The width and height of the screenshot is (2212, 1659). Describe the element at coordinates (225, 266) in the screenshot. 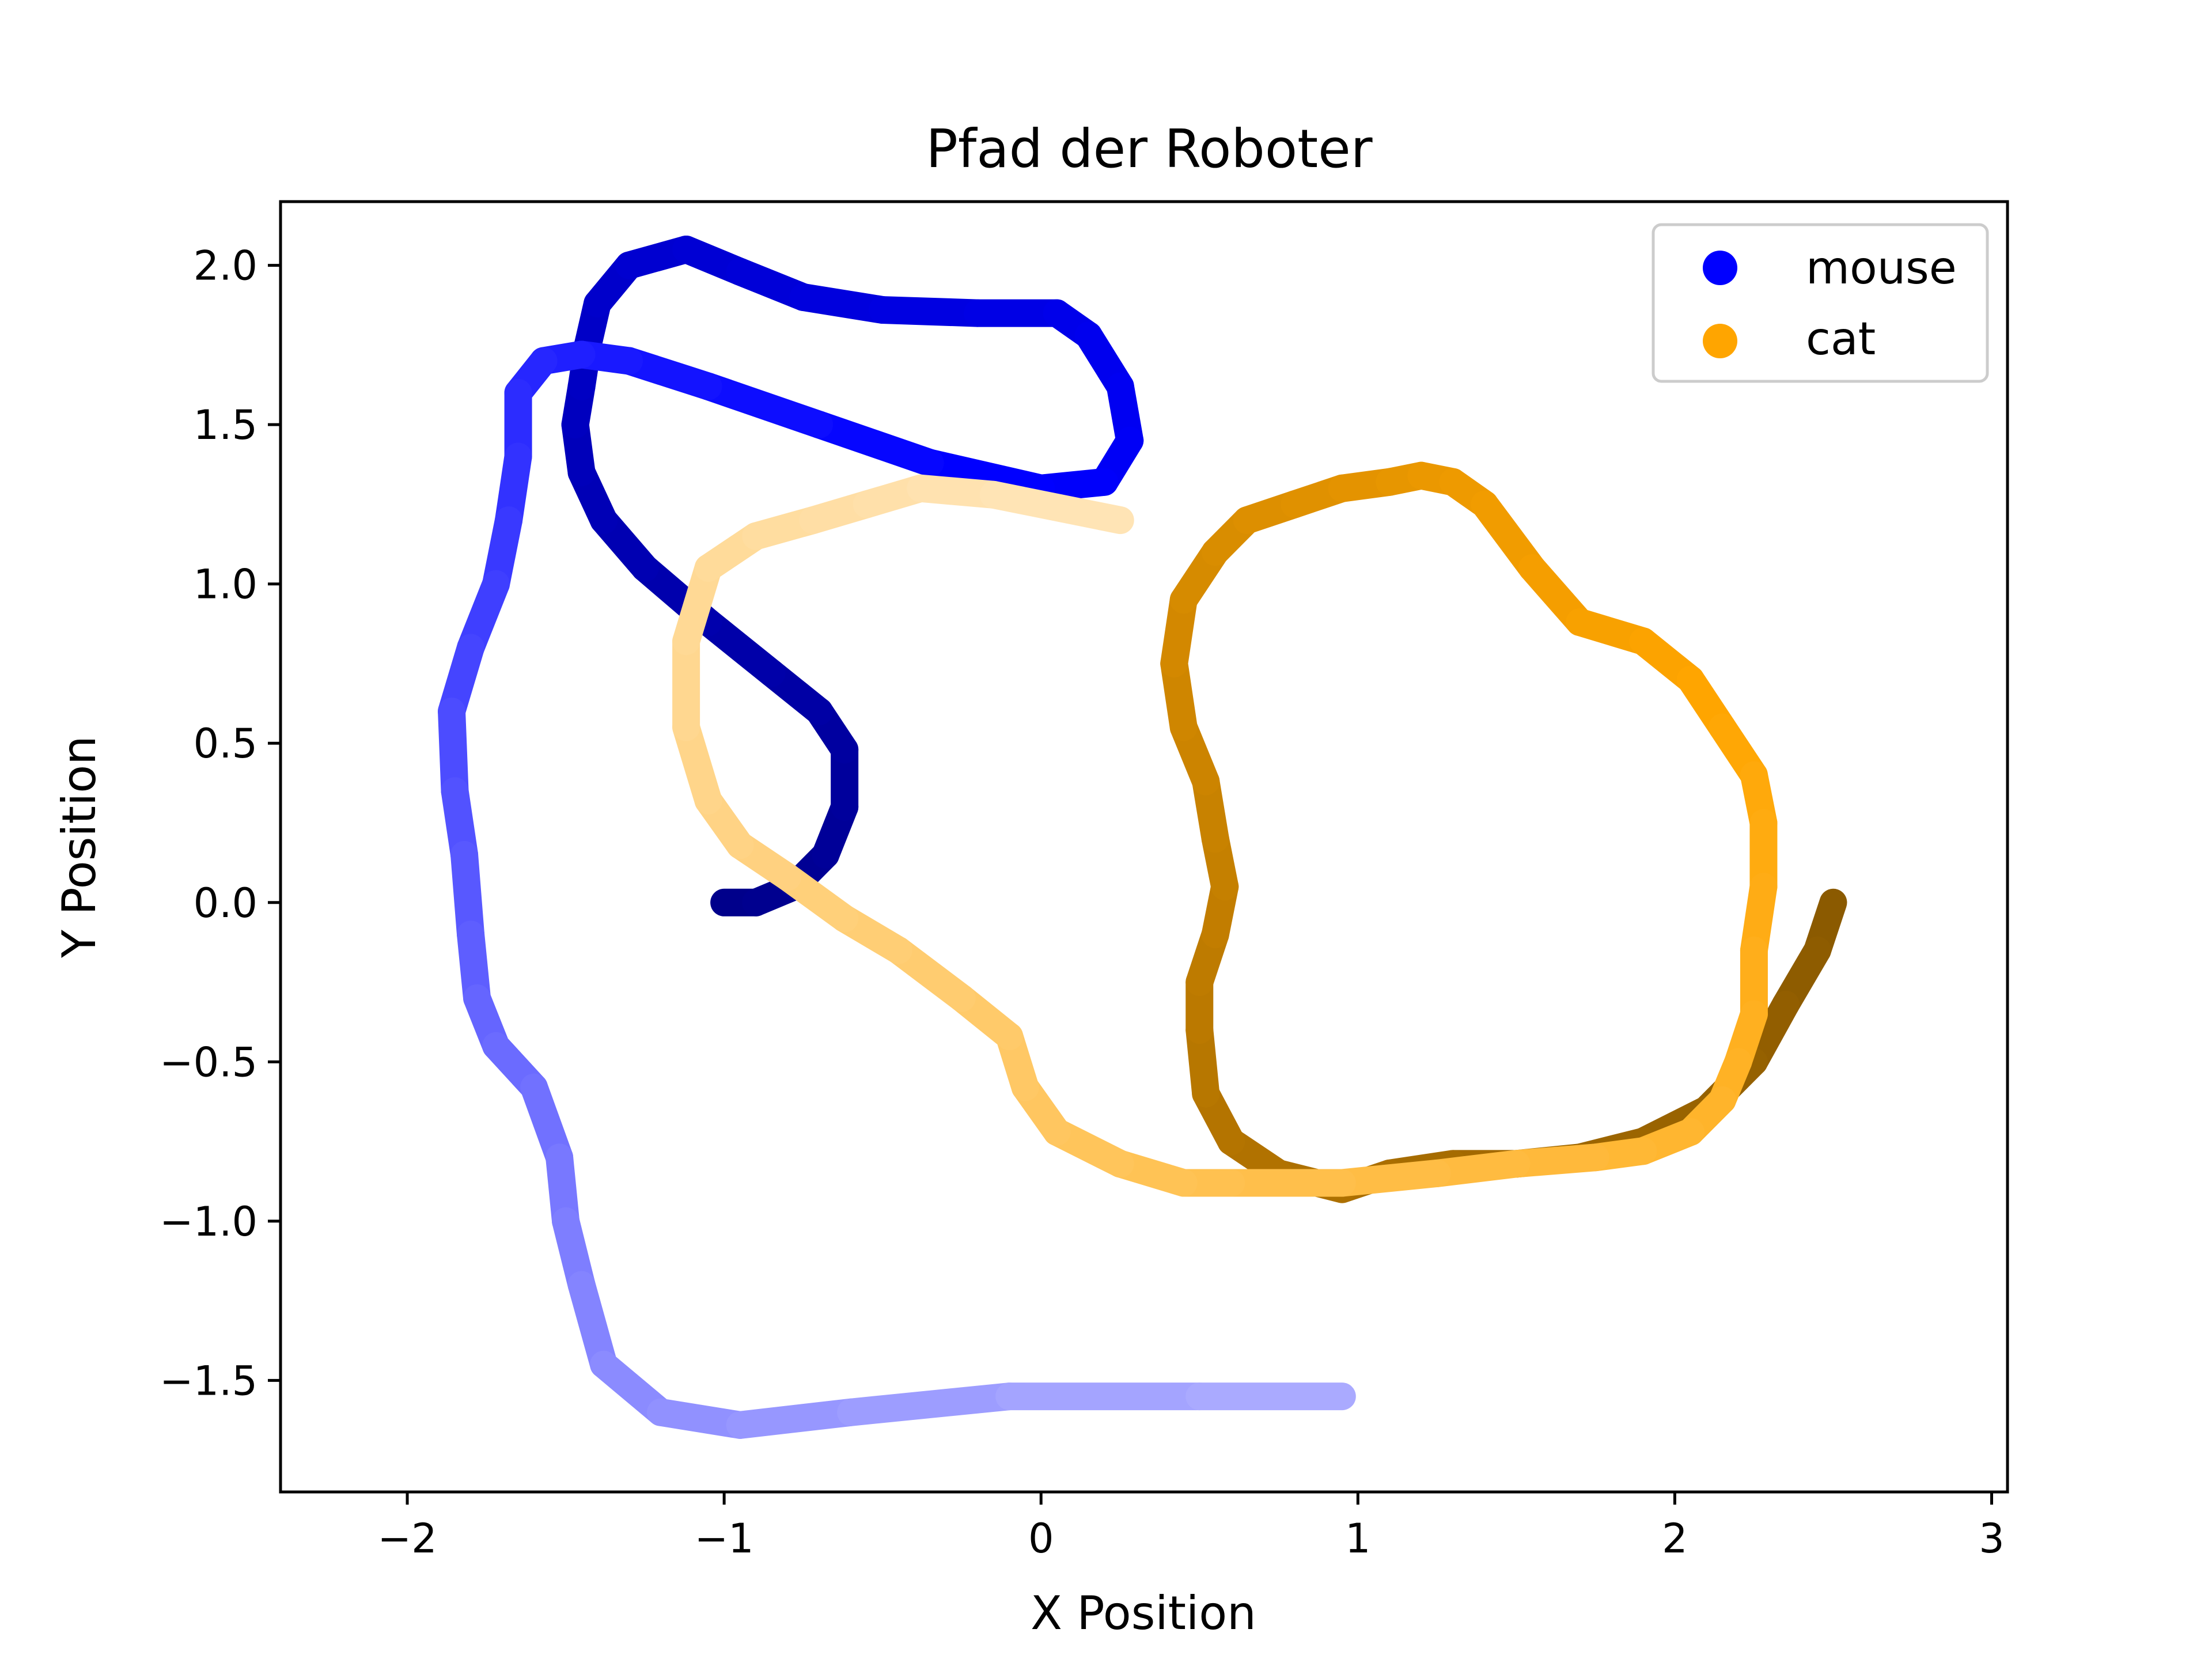

I see `y-tick-label: 2.0` at that location.